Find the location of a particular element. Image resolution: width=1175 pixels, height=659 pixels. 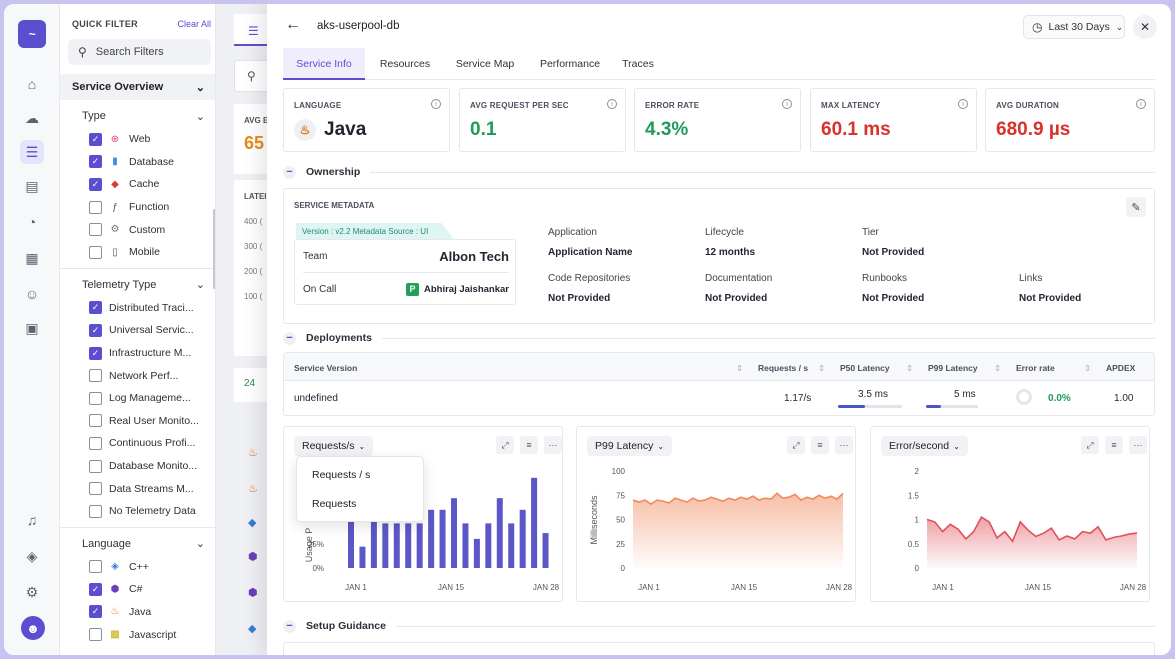

package-icon: ◈ is located at coordinates (32, 555).